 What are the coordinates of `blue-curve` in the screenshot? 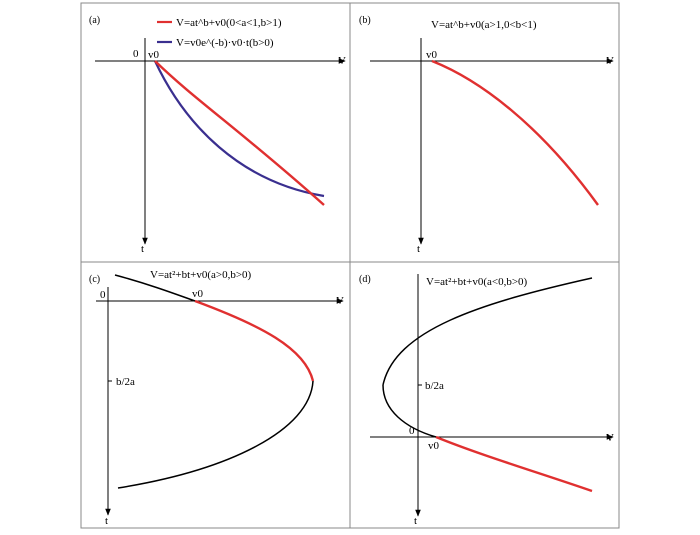 It's located at (239, 129).